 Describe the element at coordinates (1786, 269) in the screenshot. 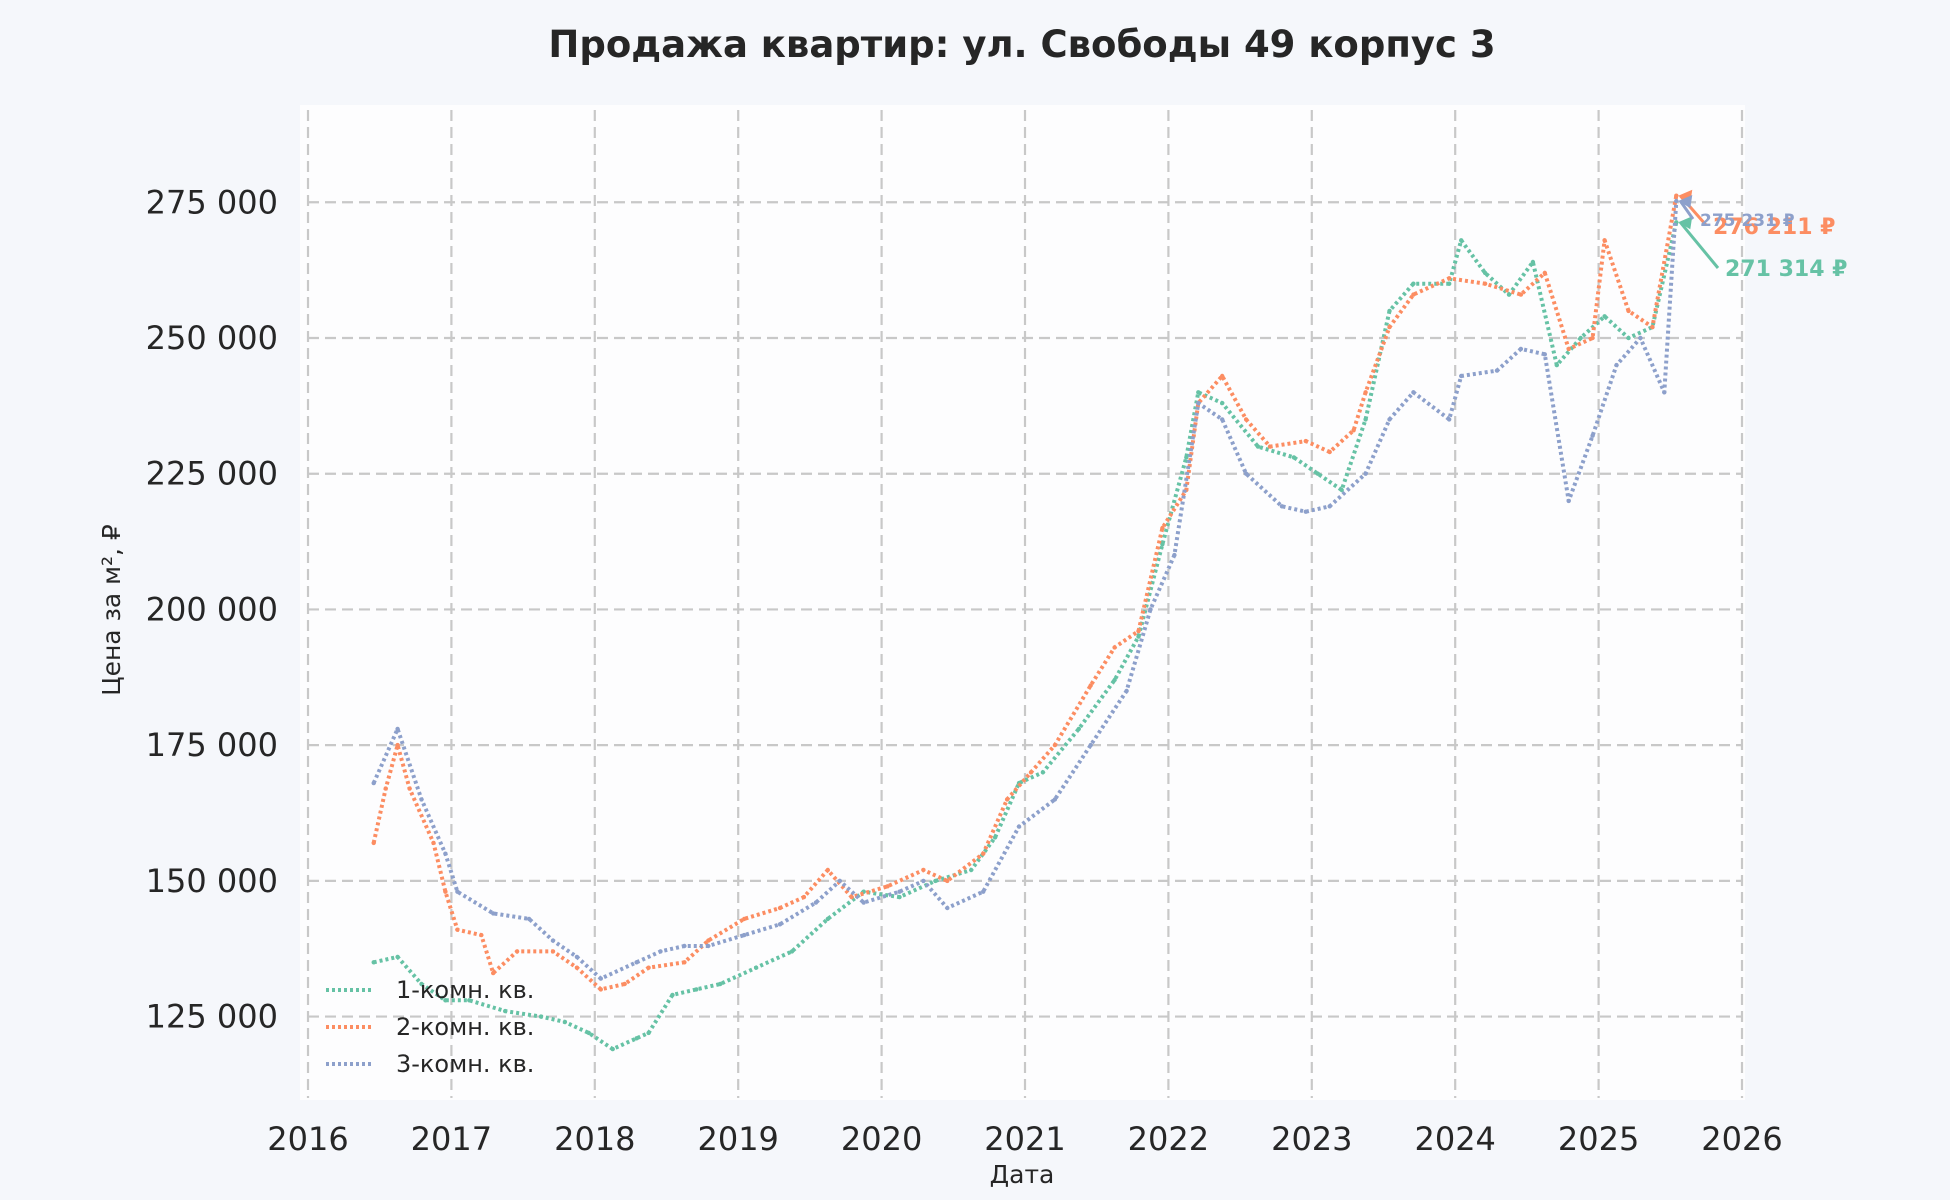

I see `end-value-label: 271 314 ₽` at that location.